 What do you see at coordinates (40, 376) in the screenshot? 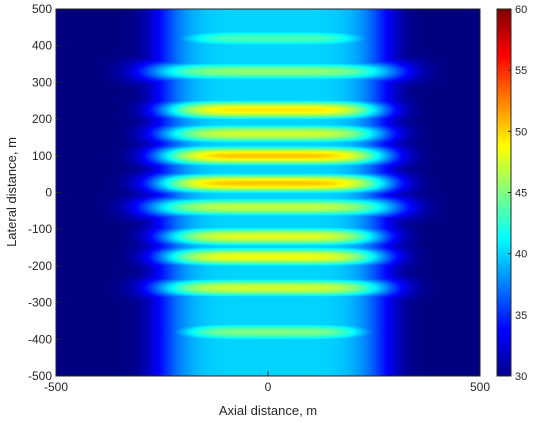
I see `y-tick-label: -500` at bounding box center [40, 376].